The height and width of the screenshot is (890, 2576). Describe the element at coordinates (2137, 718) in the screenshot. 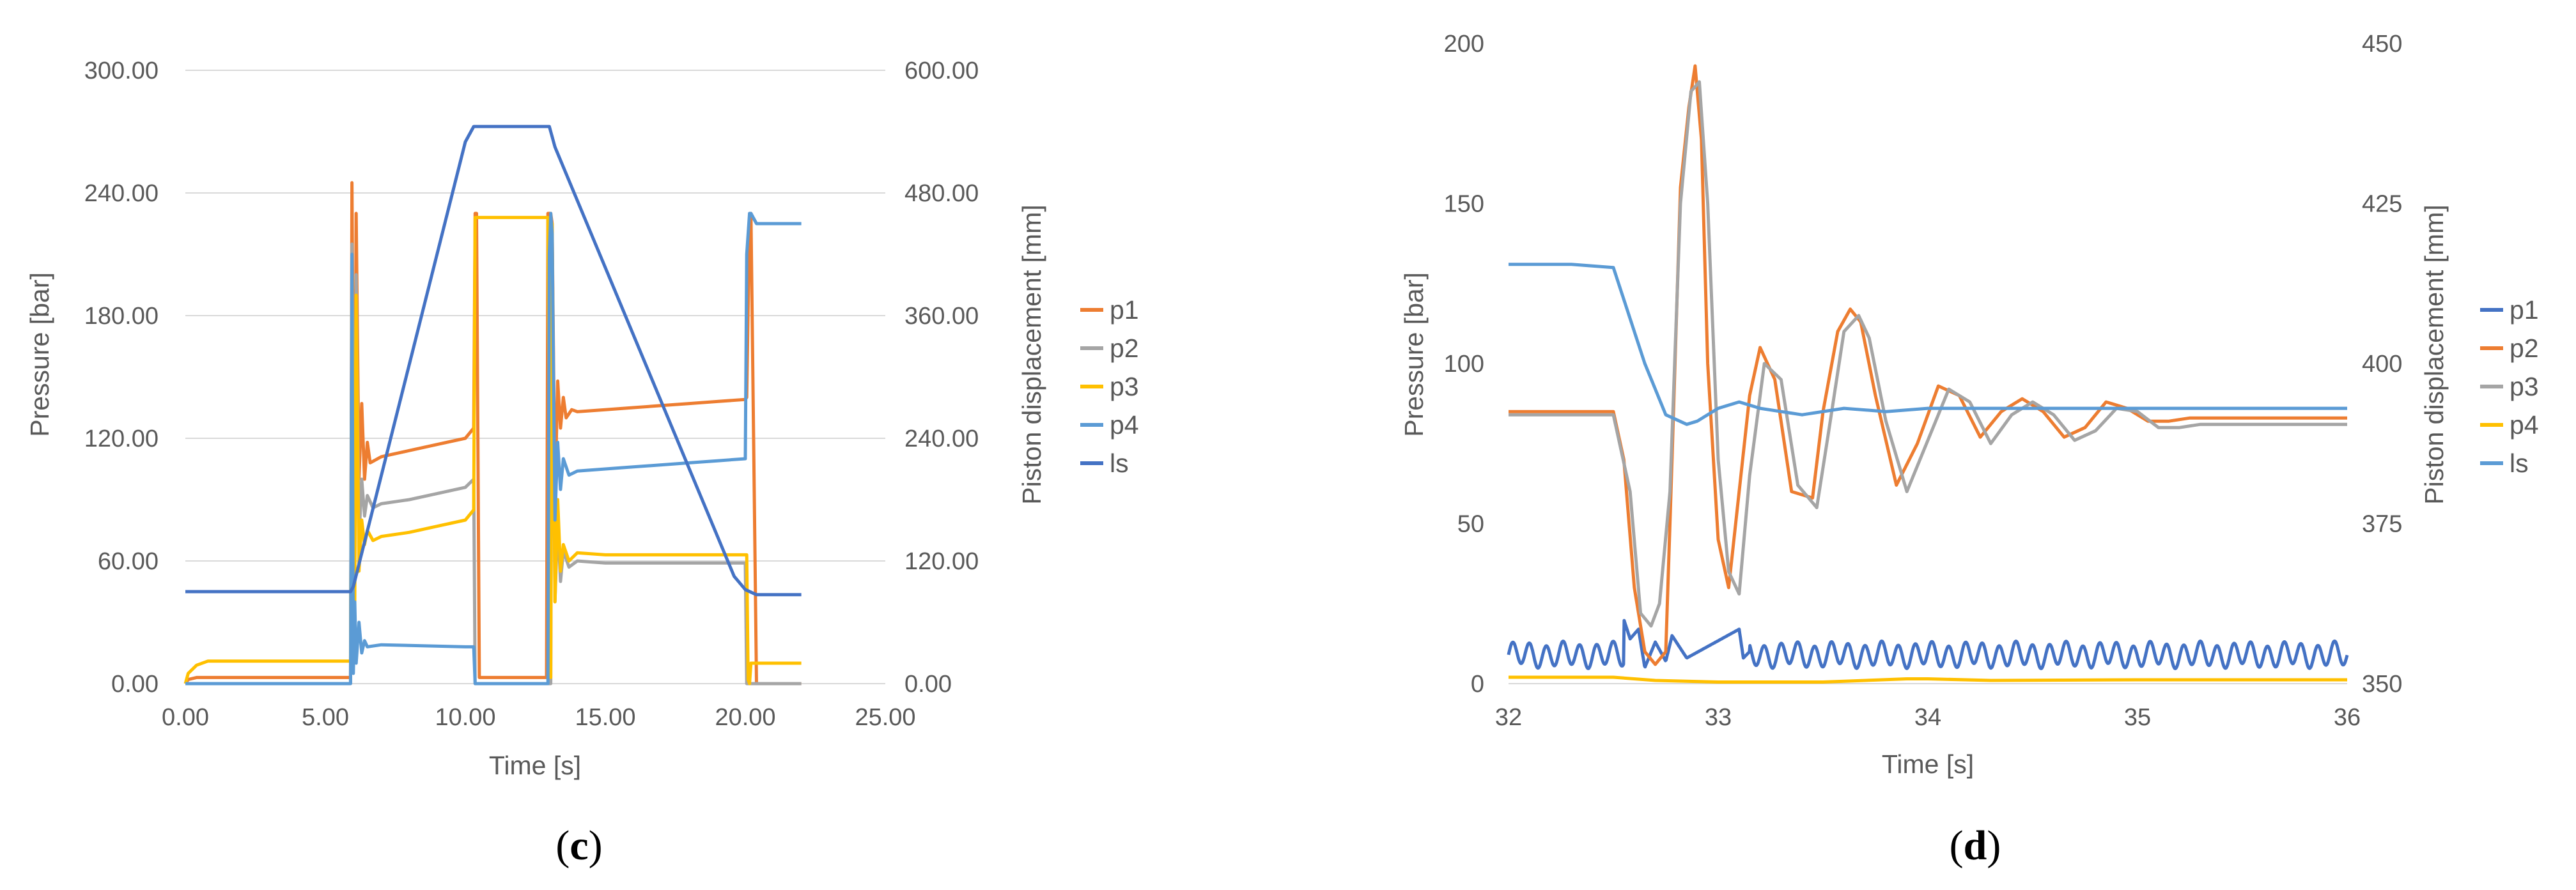

I see `x-tick-label: 35` at that location.